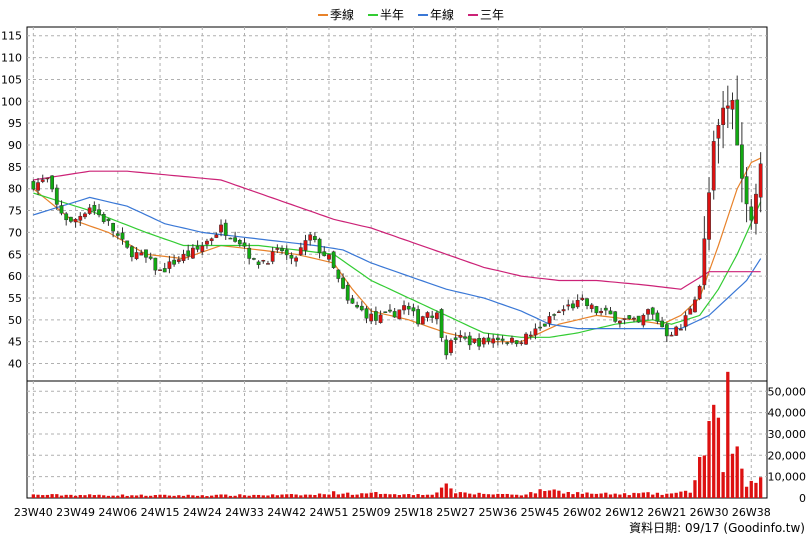  I want to click on x-tick-label: 26W30, so click(709, 512).